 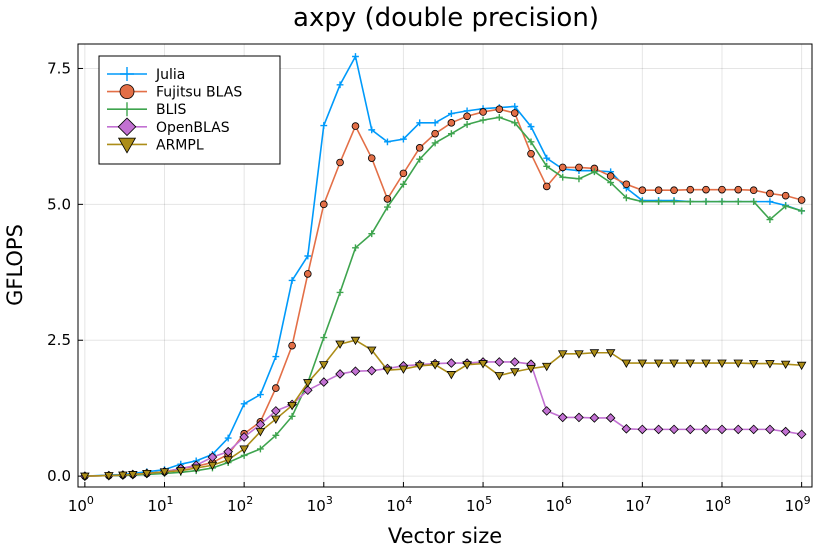 I want to click on x-tick-label: 10⁴, so click(x=399, y=504).